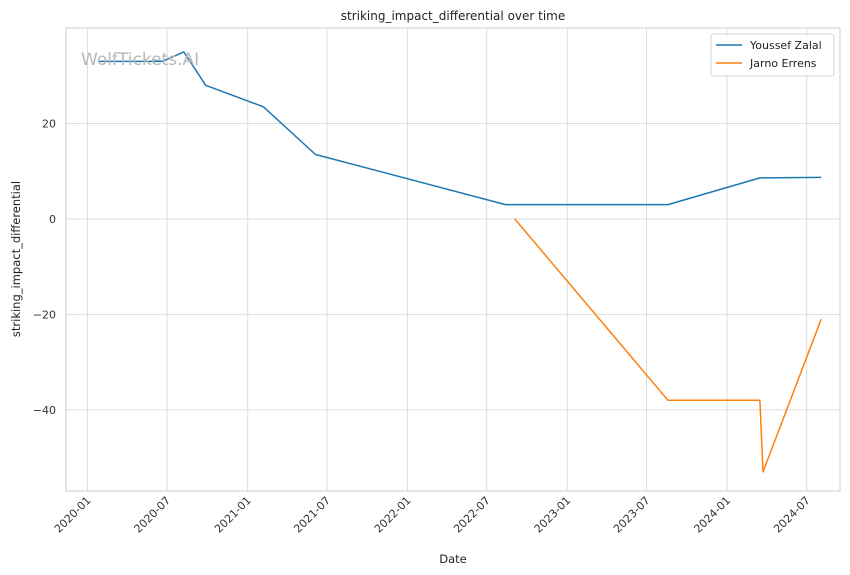 The image size is (850, 575). Describe the element at coordinates (472, 515) in the screenshot. I see `x-tick-label: 2022-07` at that location.